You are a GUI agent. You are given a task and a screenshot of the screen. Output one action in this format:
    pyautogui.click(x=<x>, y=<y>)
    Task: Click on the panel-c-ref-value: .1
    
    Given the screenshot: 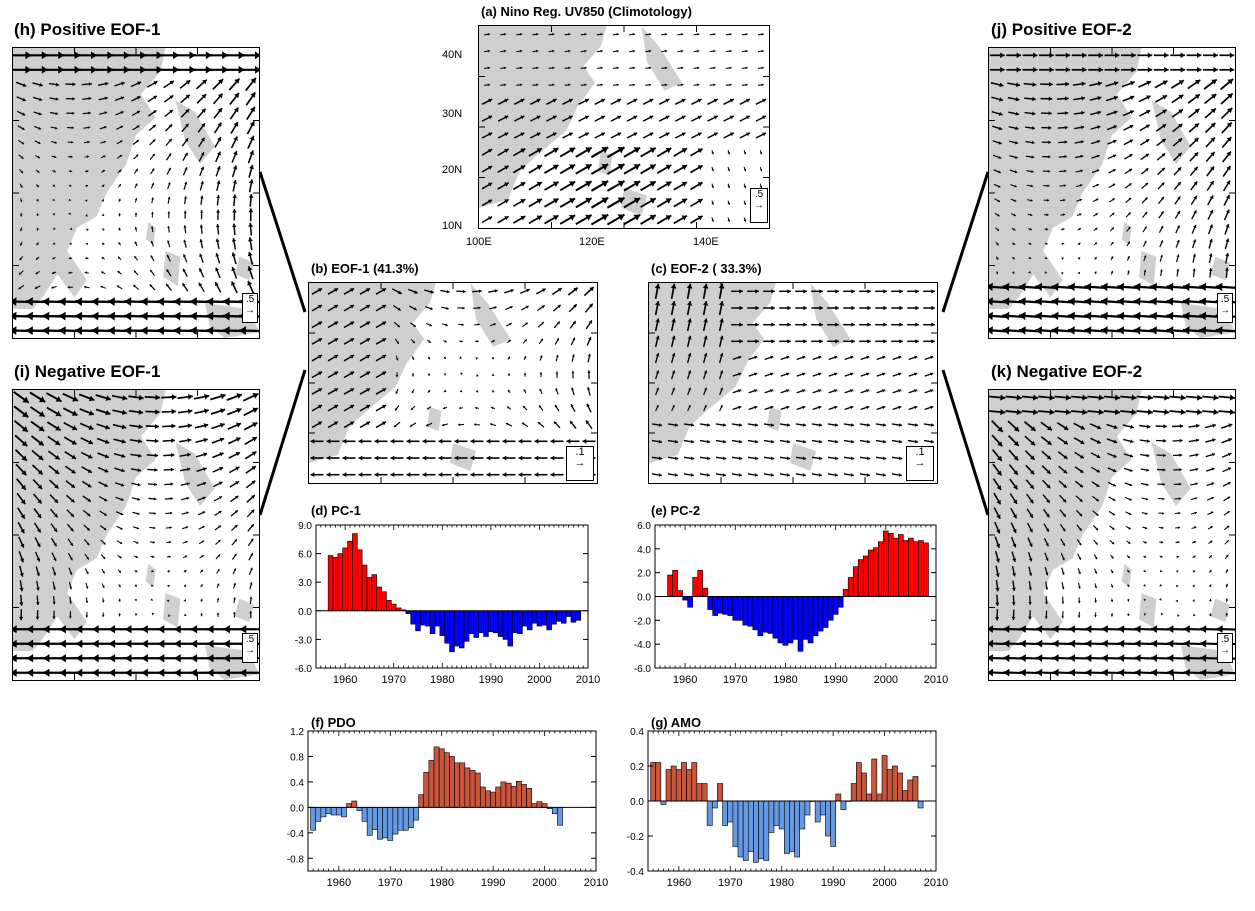 What is the action you would take?
    pyautogui.click(x=920, y=452)
    